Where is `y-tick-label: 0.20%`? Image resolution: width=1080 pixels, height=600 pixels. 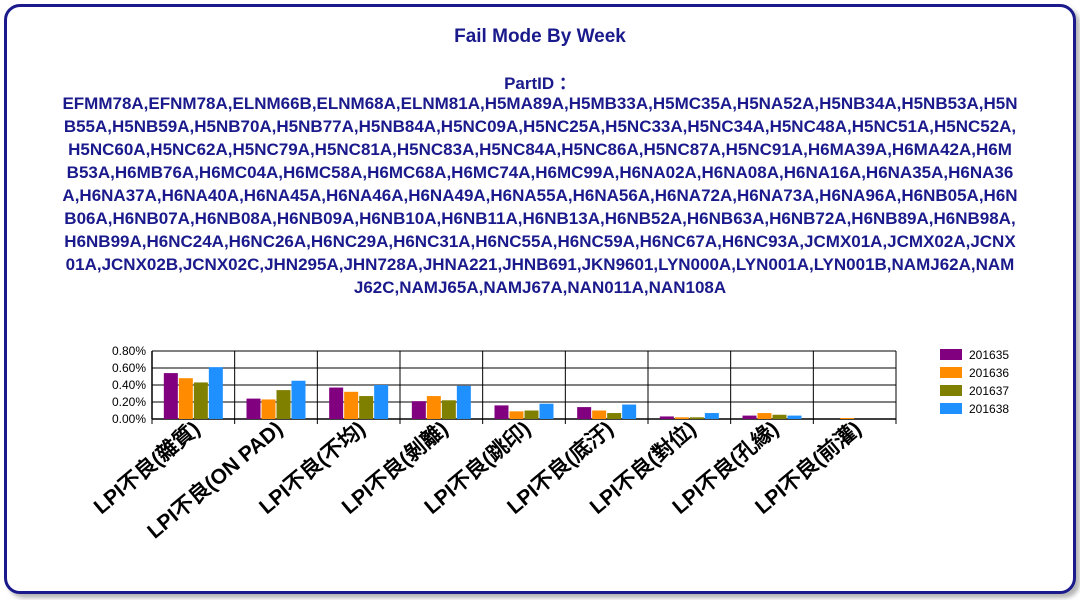 y-tick-label: 0.20% is located at coordinates (129, 402).